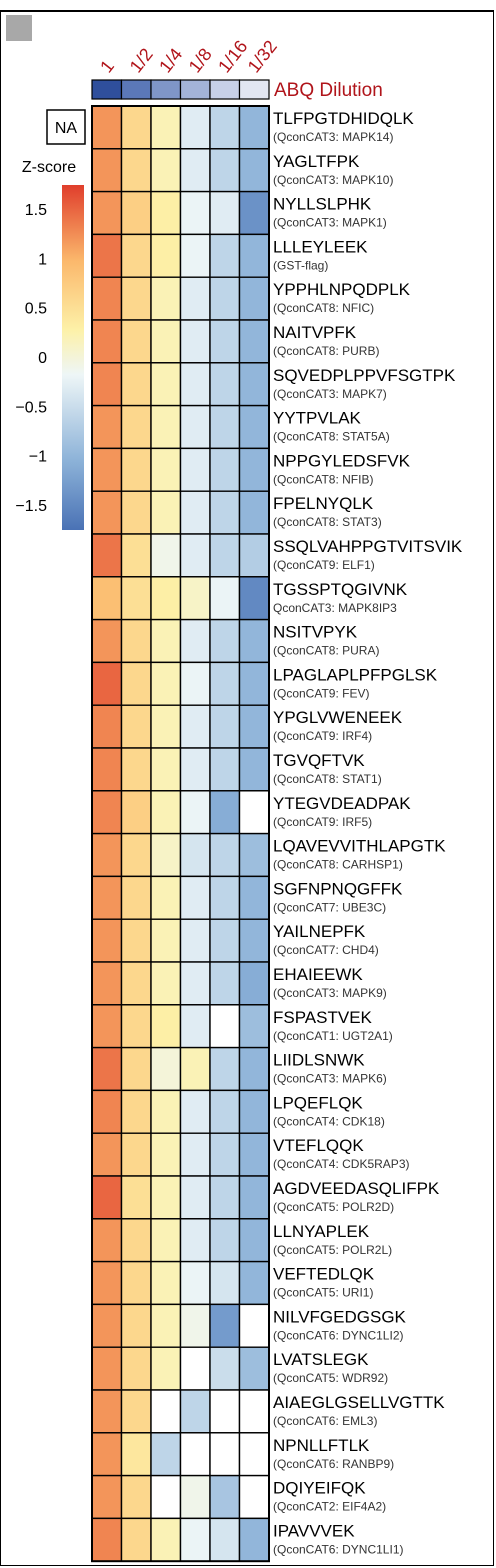 Image resolution: width=496 pixels, height=1568 pixels. What do you see at coordinates (342, 289) in the screenshot?
I see `peptide-label: YPPHLNPQDPLK` at bounding box center [342, 289].